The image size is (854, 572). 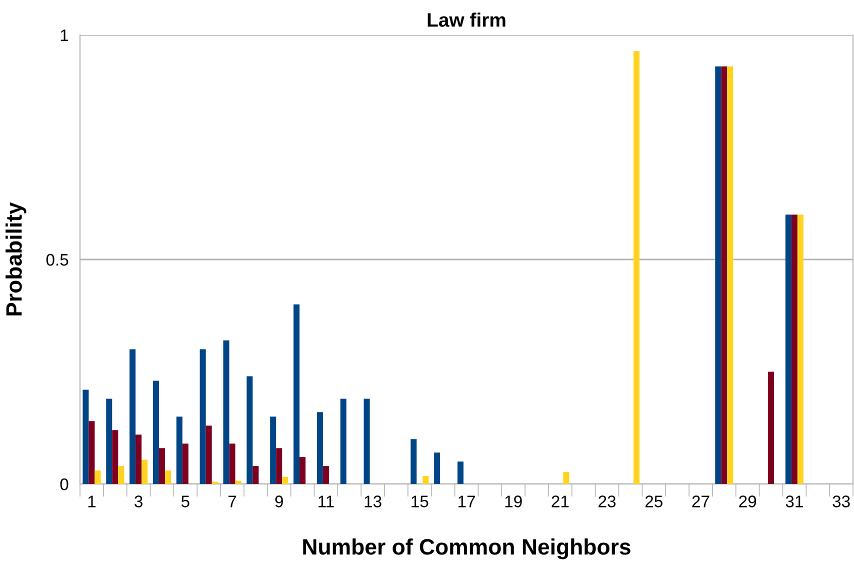 I want to click on x-tick-label: 29, so click(x=747, y=502).